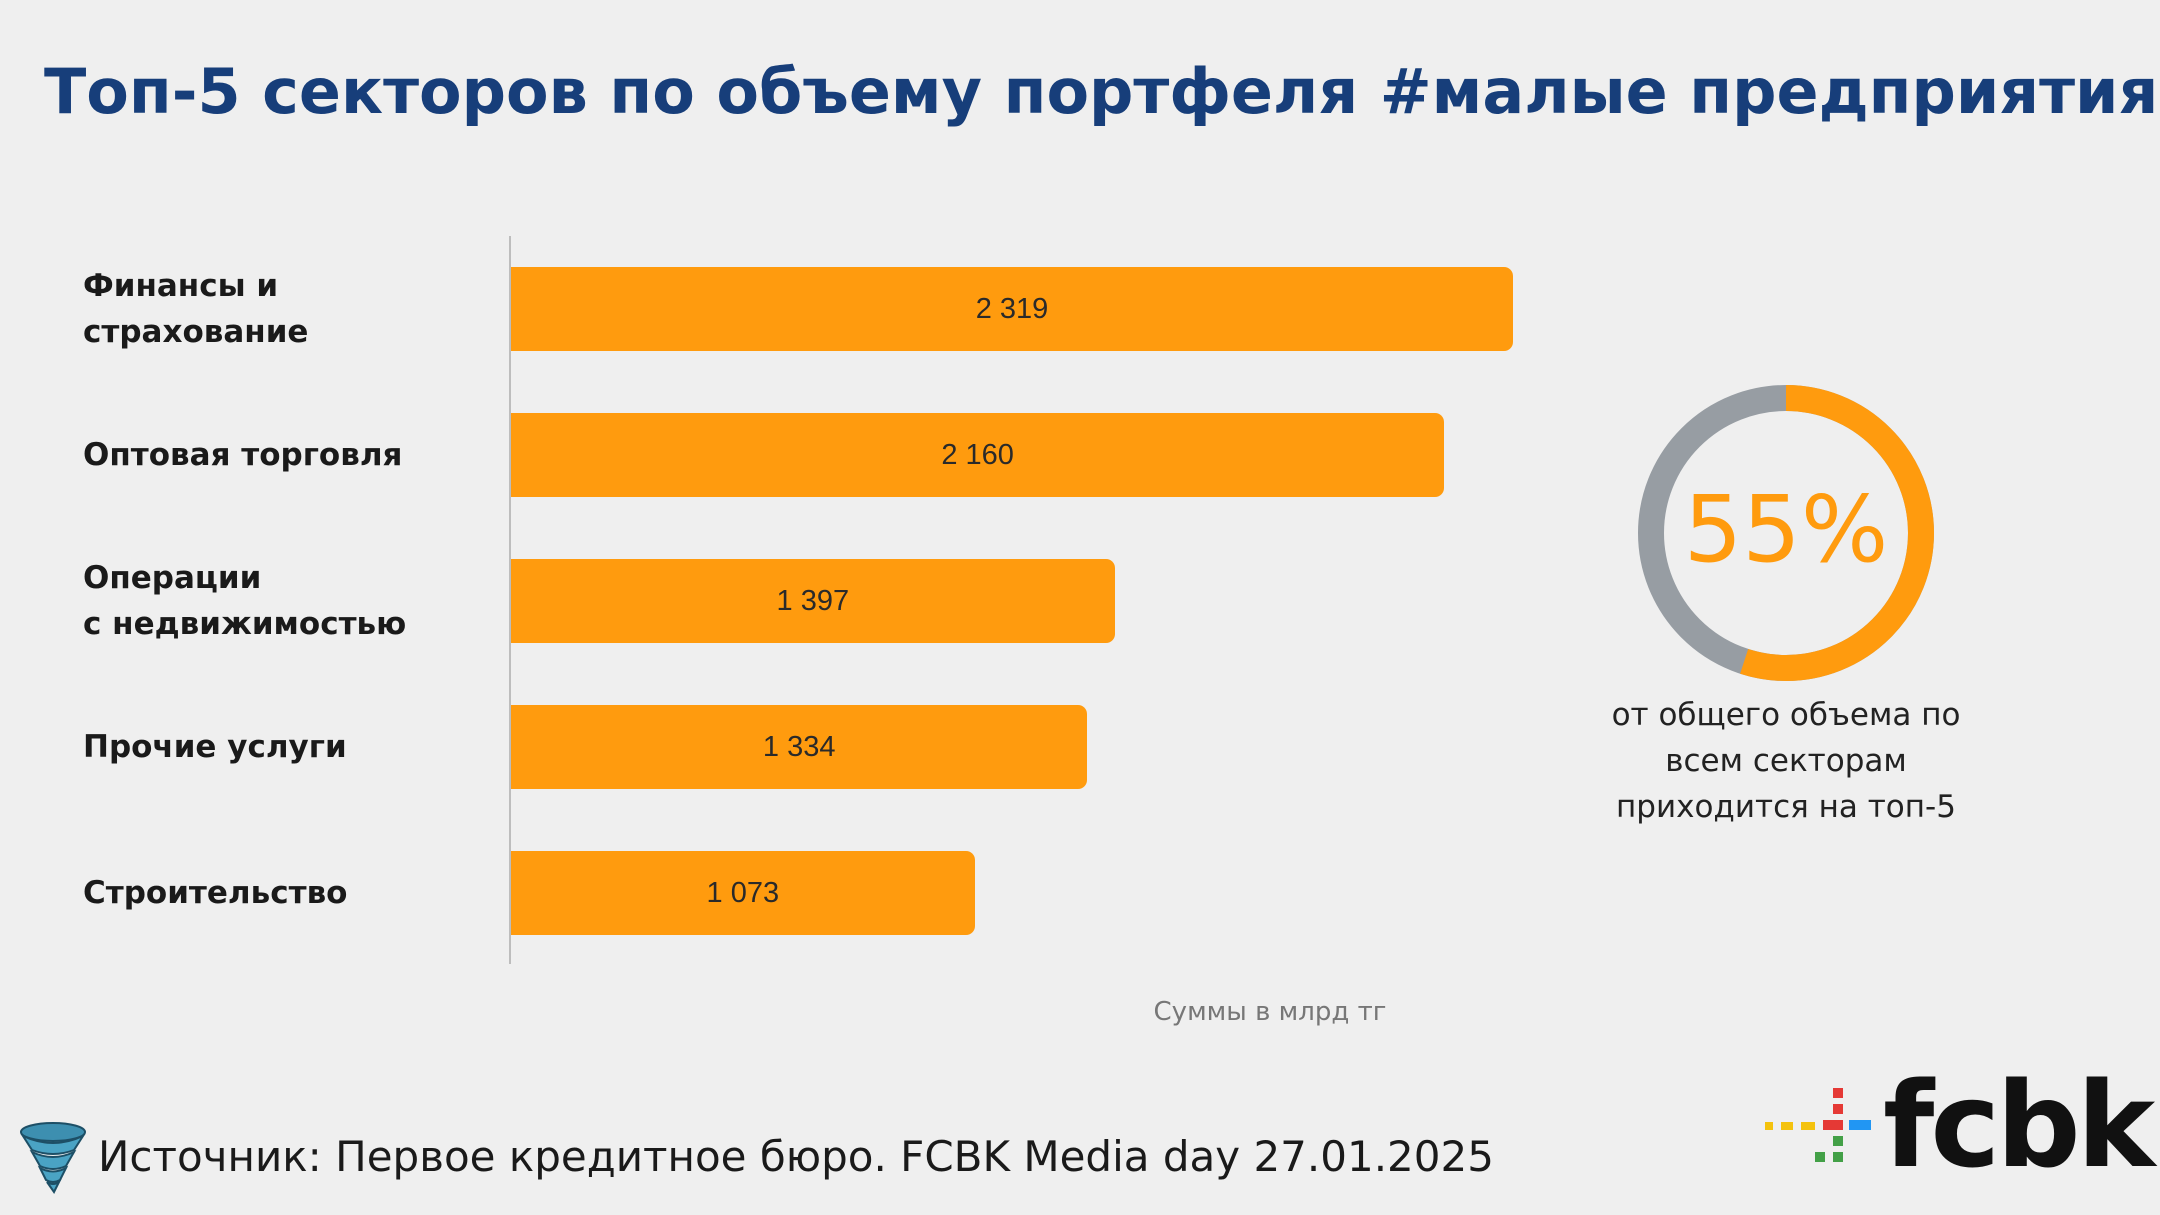 The image size is (2160, 1215). I want to click on tornado-icon, so click(53, 1158).